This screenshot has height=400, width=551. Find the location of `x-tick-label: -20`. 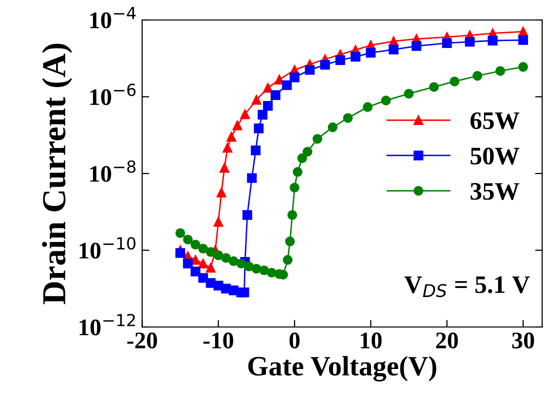

x-tick-label: -20 is located at coordinates (142, 340).